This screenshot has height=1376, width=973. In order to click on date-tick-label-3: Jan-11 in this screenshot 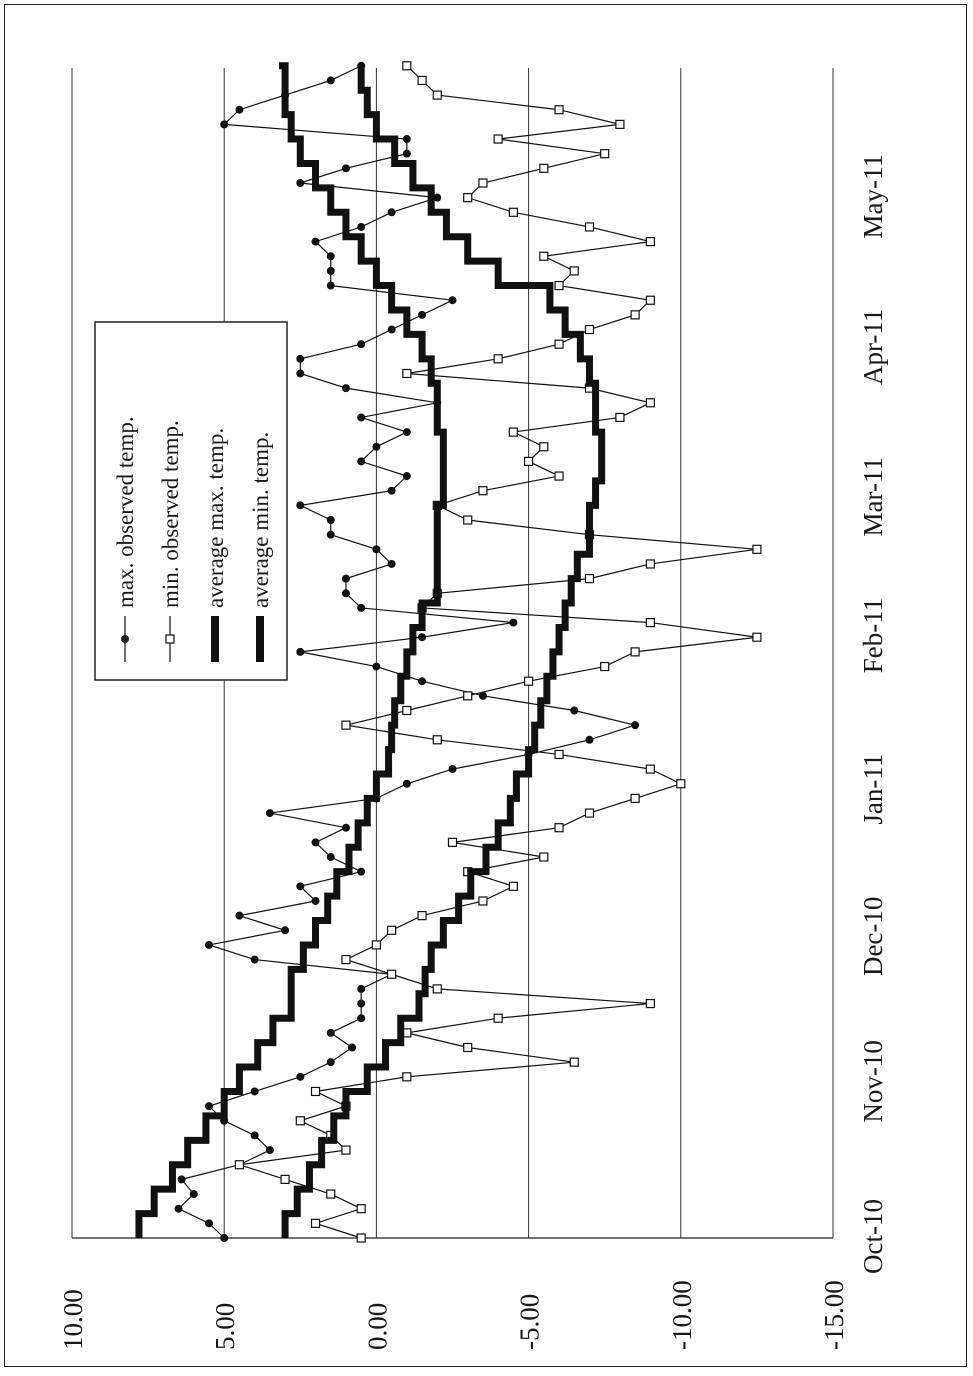, I will do `click(873, 789)`.